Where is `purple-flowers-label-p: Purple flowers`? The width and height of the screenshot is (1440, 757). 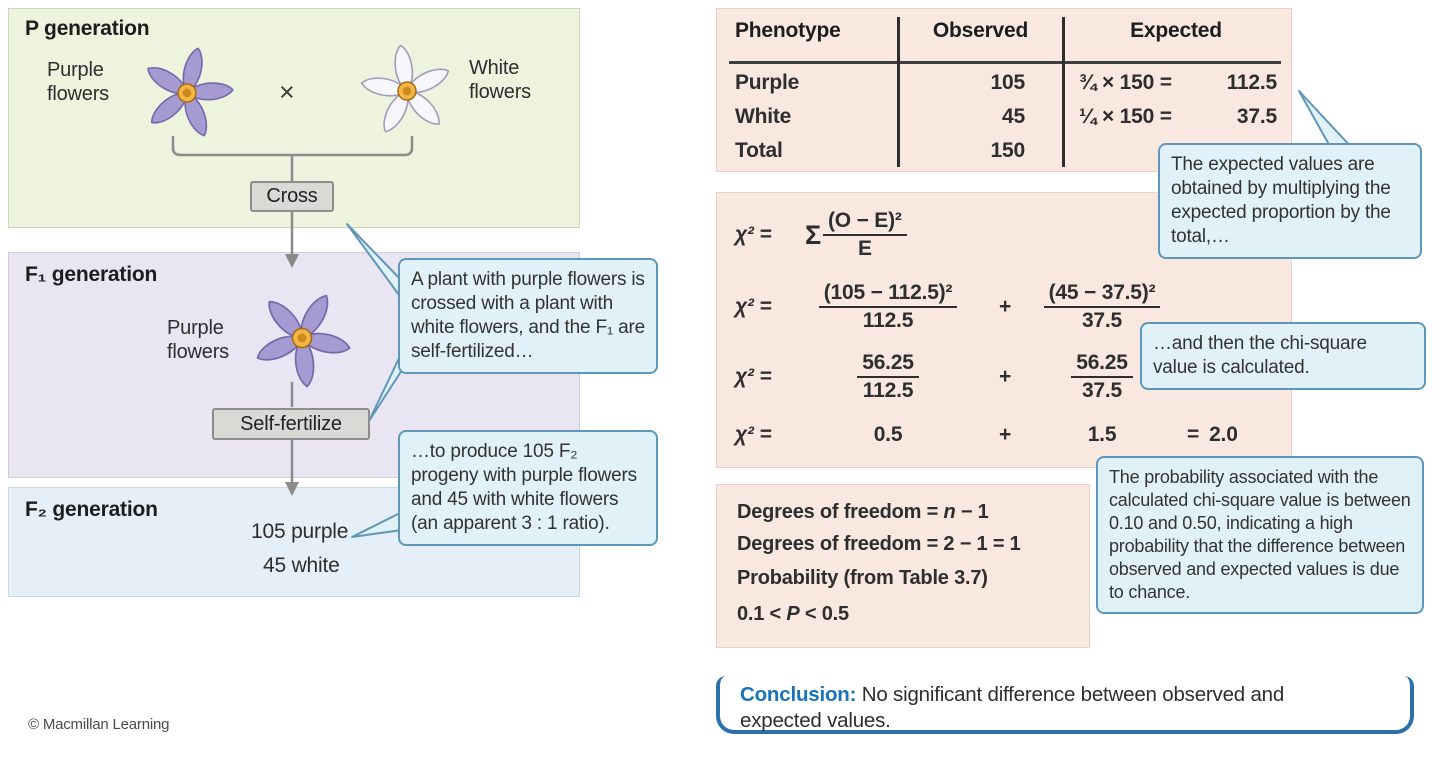 purple-flowers-label-p: Purple flowers is located at coordinates (78, 82).